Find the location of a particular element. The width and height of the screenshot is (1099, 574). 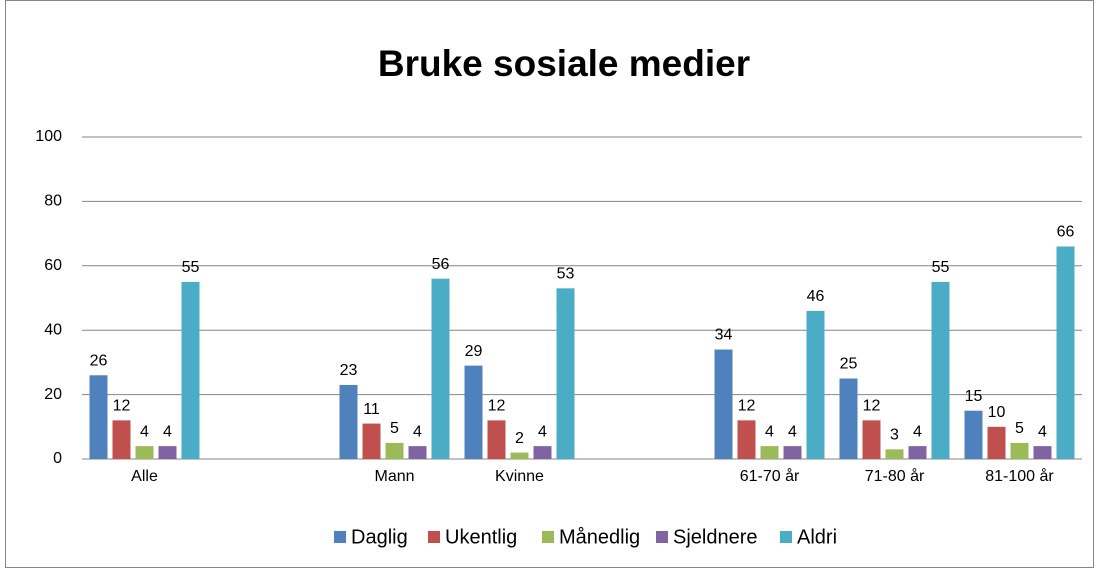

y-tick-label: 100 is located at coordinates (48, 136).